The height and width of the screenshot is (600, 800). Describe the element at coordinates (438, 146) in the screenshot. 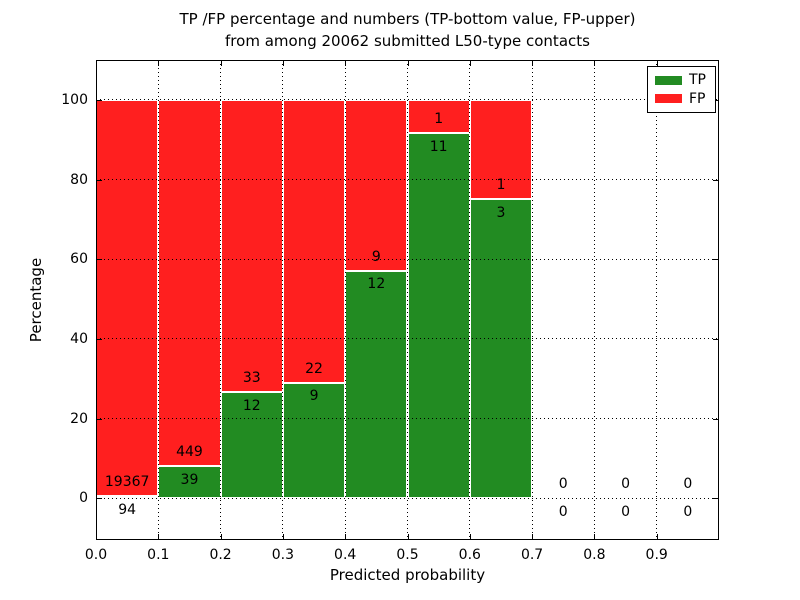

I see `bar-tp-count-label: 11` at that location.